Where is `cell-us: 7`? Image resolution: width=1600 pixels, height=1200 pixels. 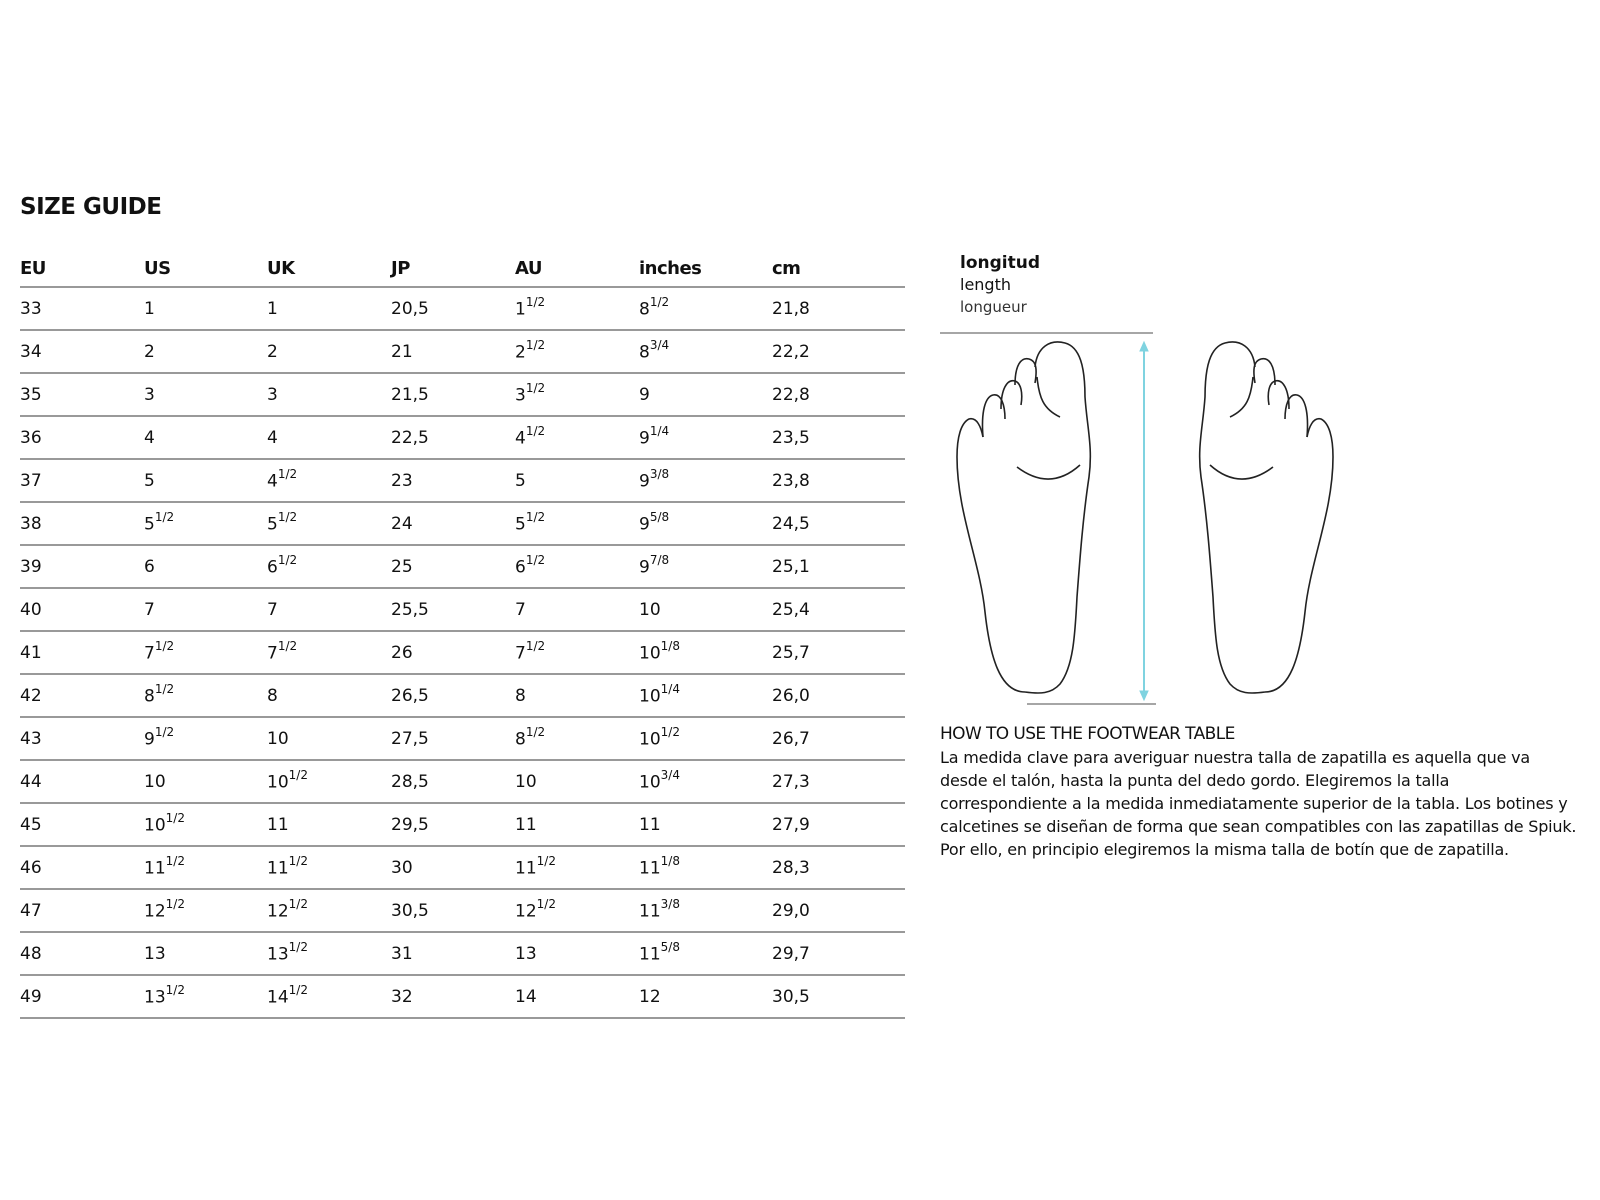
cell-us: 7 is located at coordinates (205, 610).